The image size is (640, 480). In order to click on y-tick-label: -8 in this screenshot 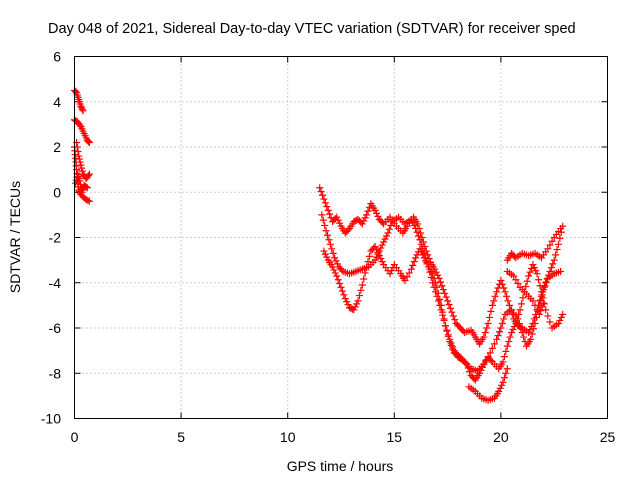, I will do `click(55, 373)`.